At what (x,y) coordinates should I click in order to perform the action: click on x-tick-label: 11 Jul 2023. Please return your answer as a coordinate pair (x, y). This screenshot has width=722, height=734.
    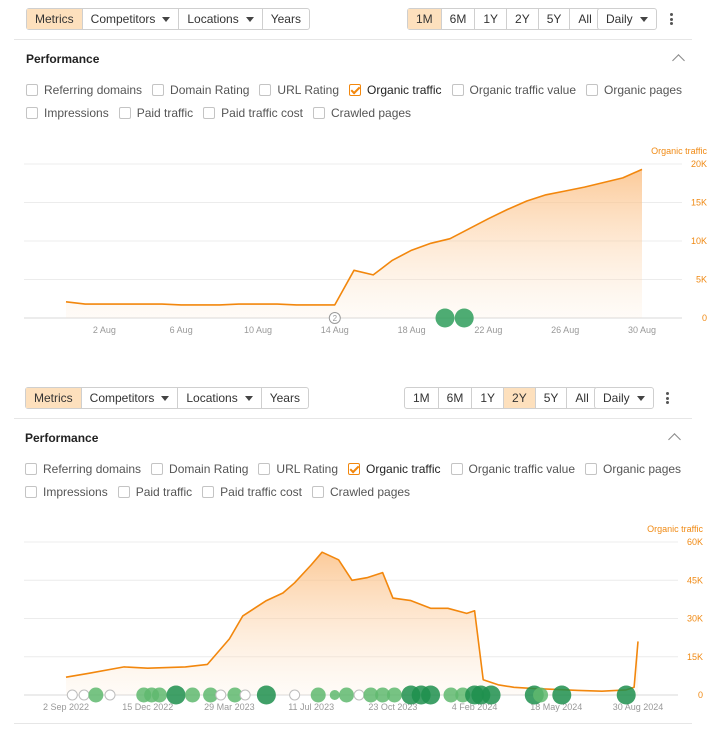
    Looking at the image, I should click on (311, 707).